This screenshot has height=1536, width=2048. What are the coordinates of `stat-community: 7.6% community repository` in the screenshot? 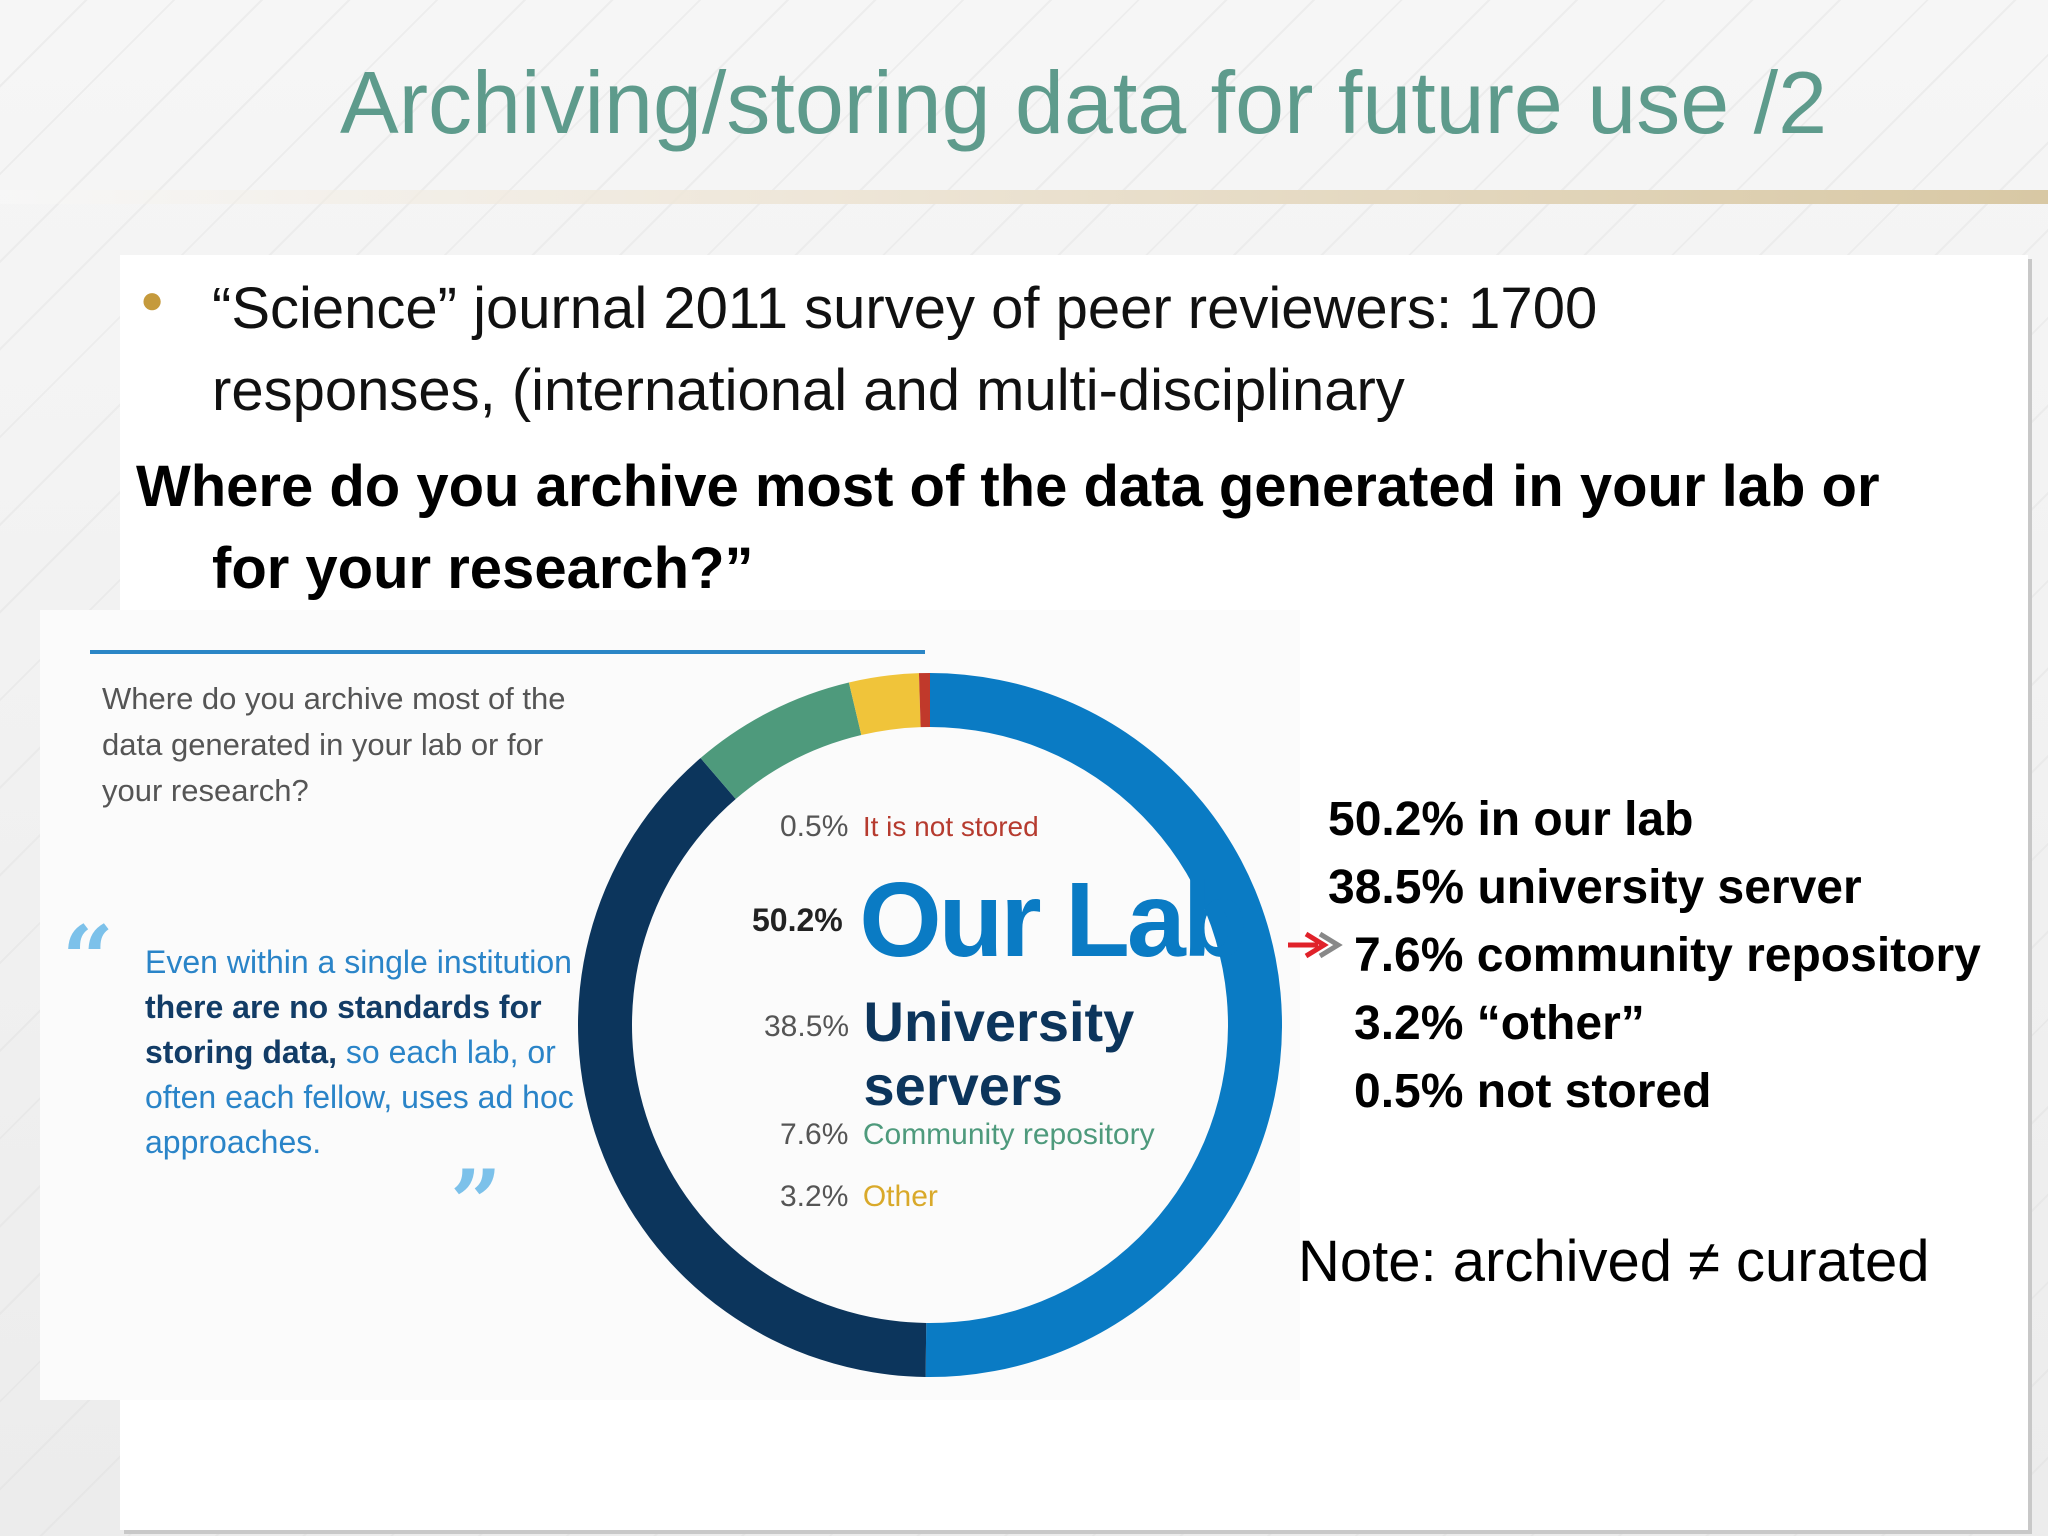 It's located at (1667, 955).